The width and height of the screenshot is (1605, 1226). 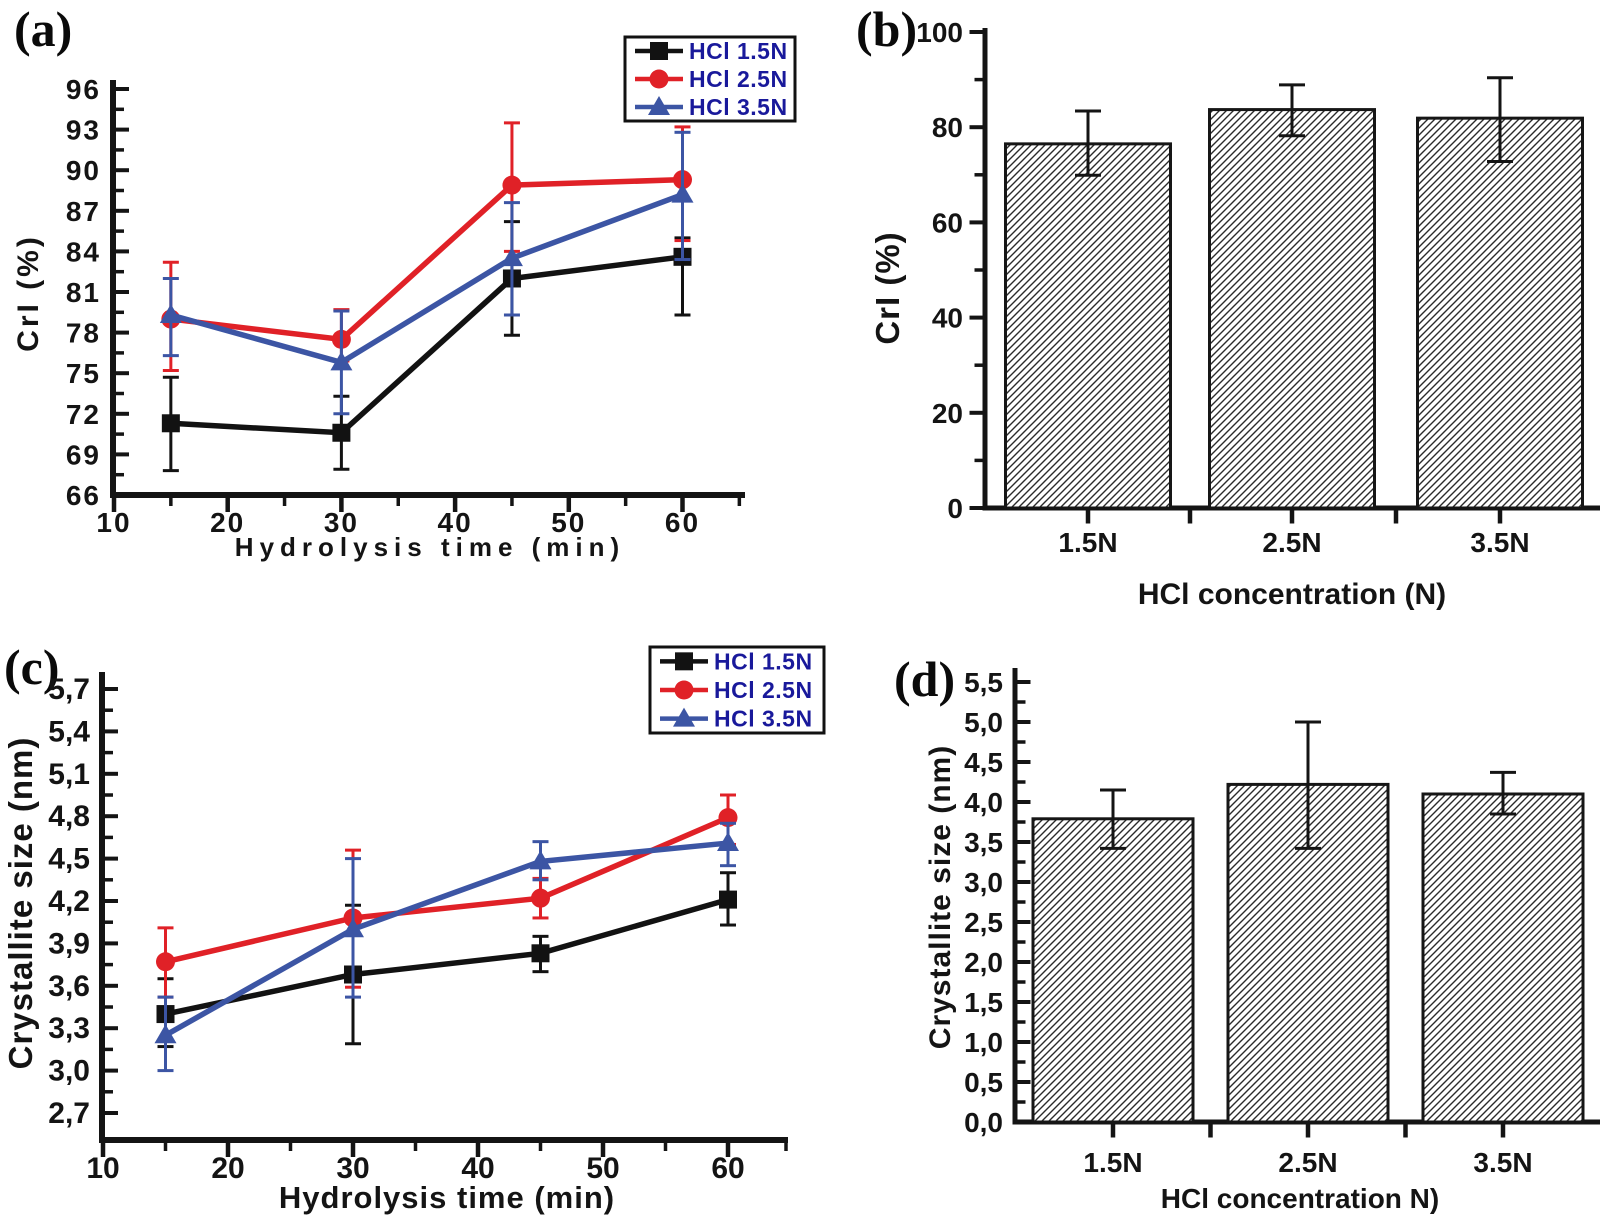 I want to click on y-tick-label: 5,1, so click(x=69, y=774).